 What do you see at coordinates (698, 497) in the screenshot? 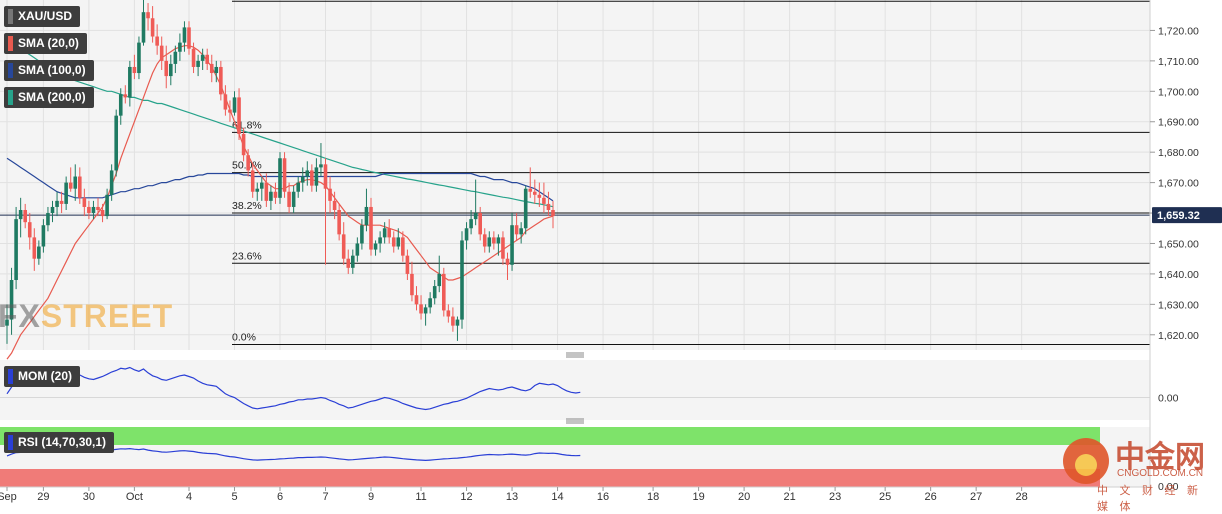
I see `date-tick-label: 19` at bounding box center [698, 497].